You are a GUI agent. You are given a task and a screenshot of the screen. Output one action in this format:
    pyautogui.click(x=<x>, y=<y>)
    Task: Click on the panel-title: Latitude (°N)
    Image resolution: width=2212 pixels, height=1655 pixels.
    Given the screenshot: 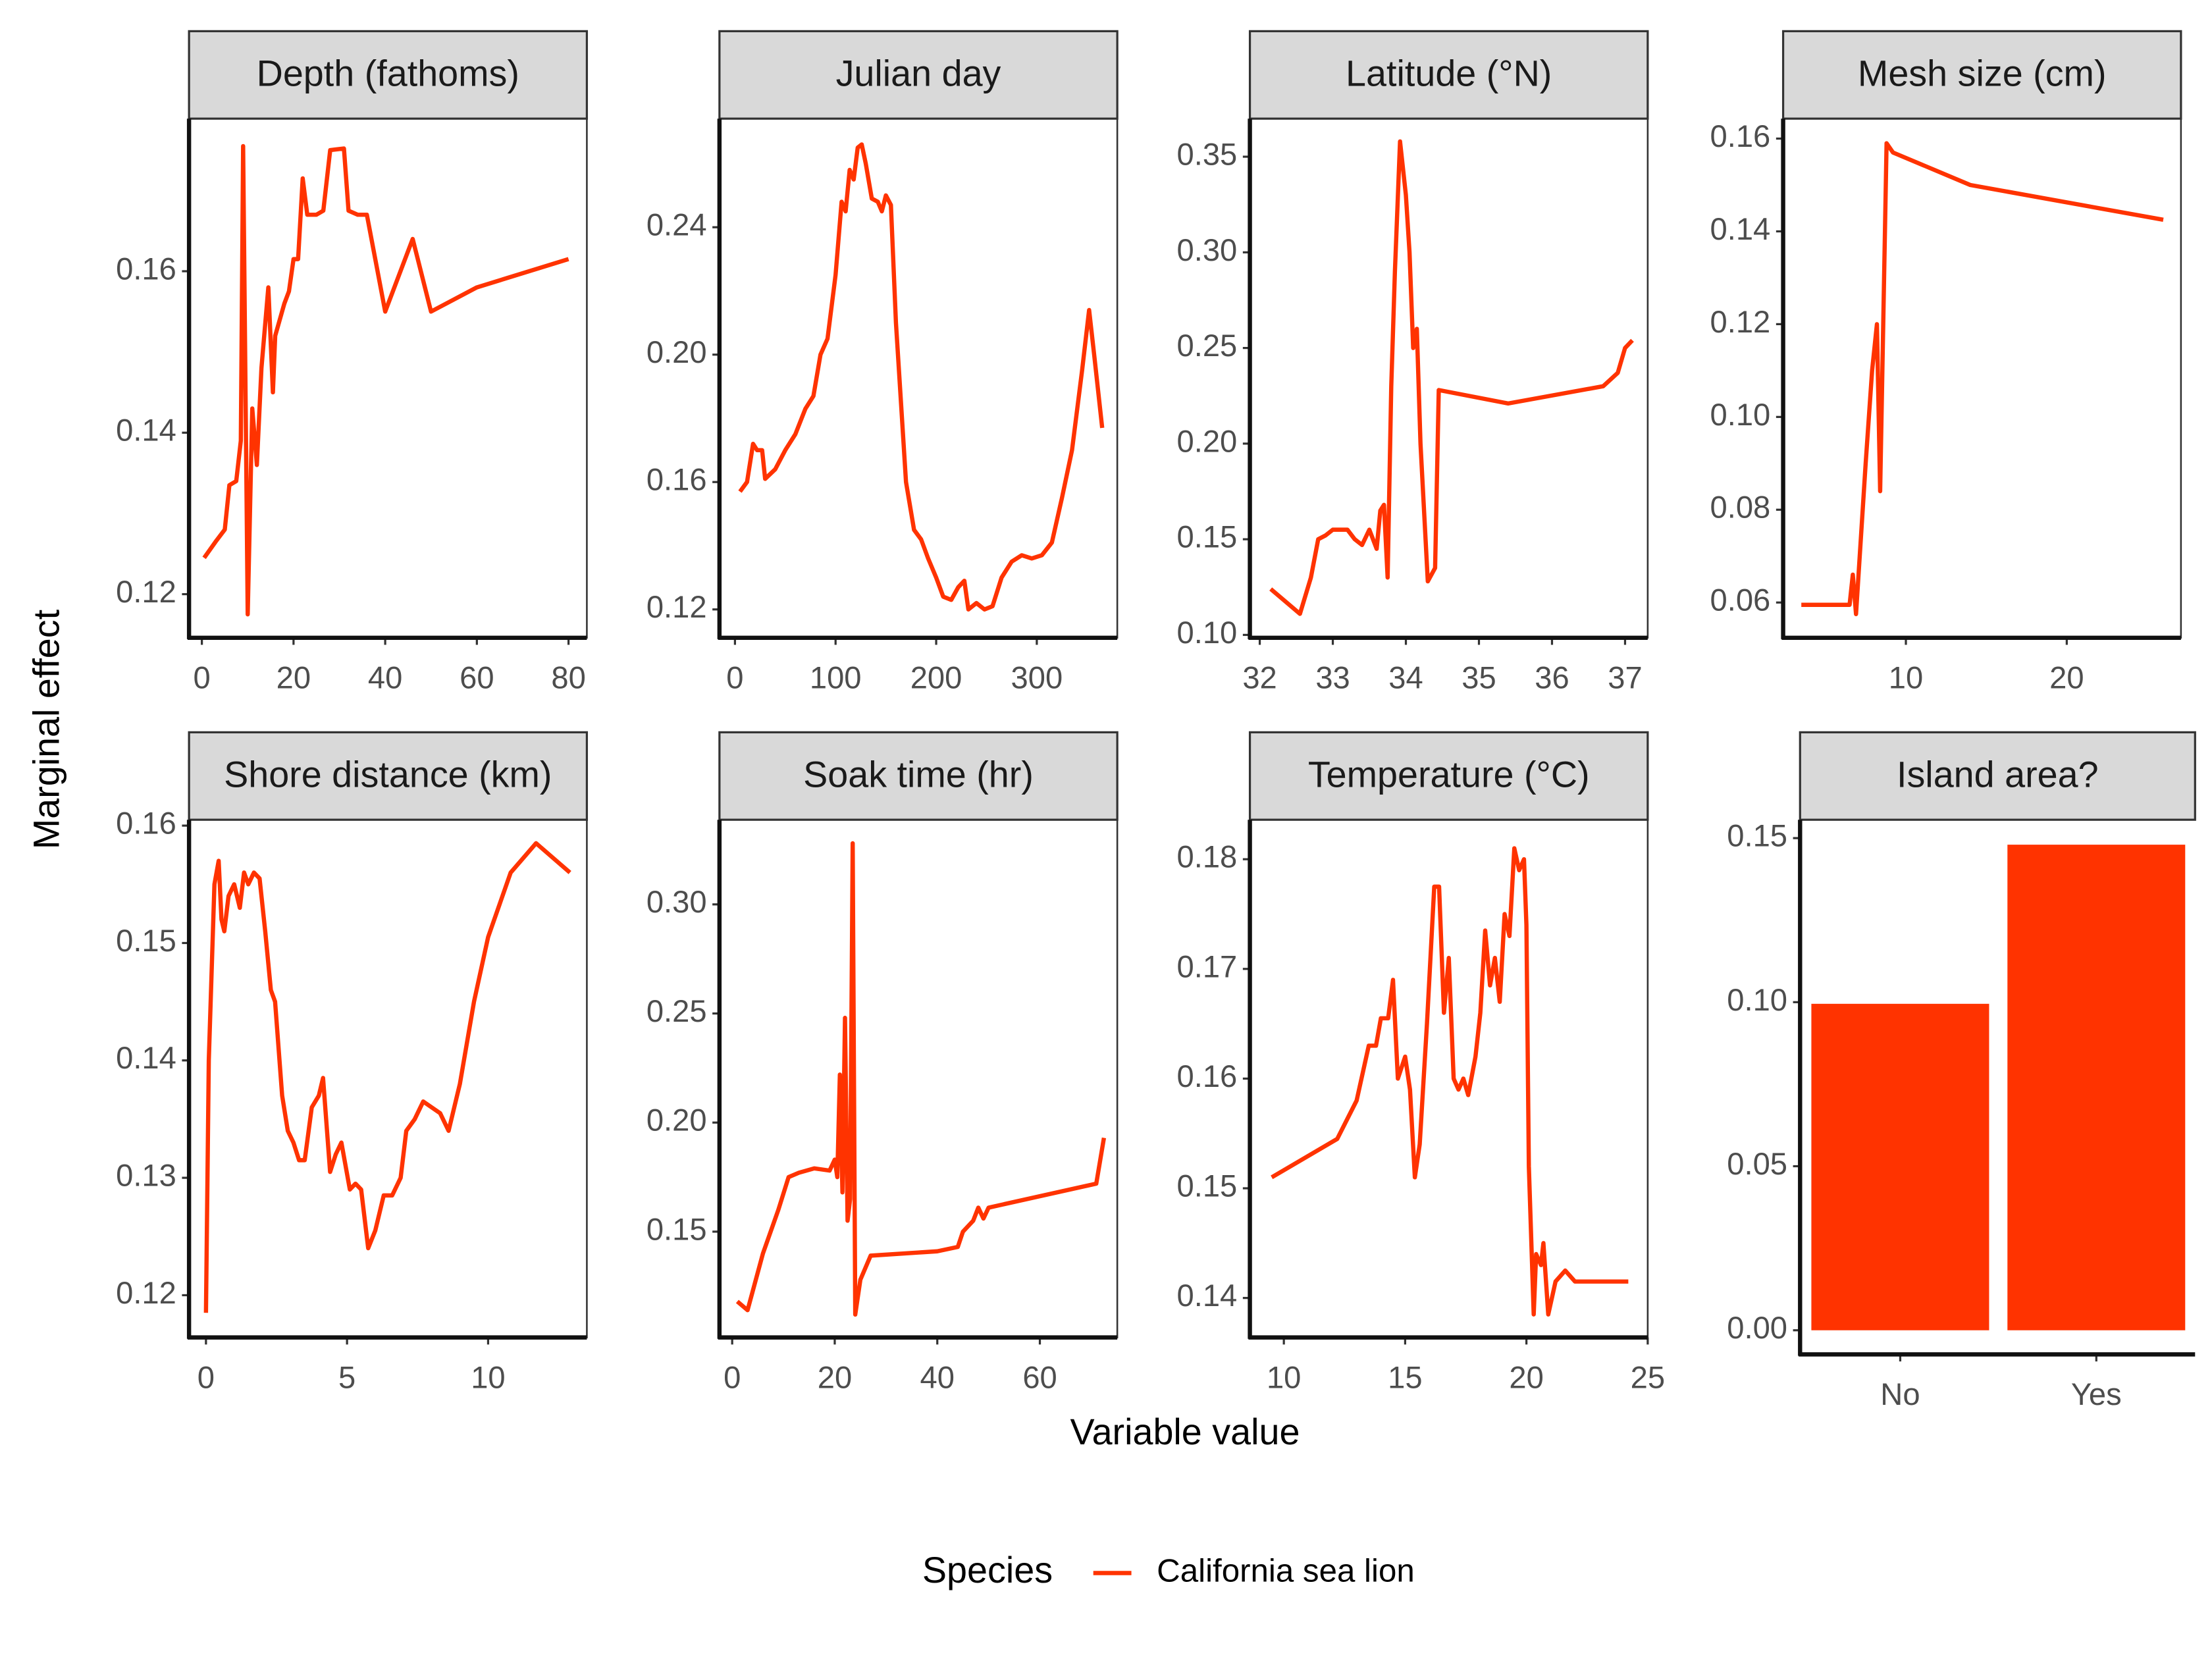 What is the action you would take?
    pyautogui.click(x=1449, y=73)
    